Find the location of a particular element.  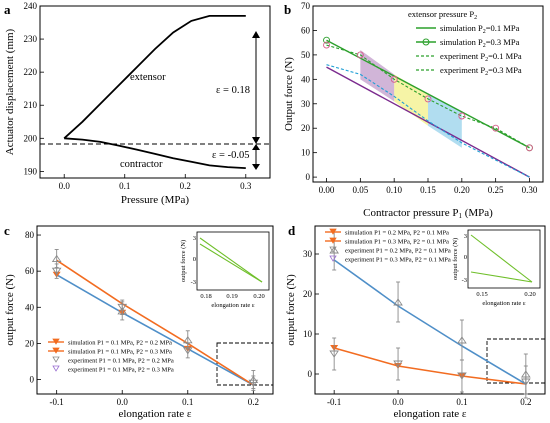

label-epsilon-extensor: ε = 0.18 is located at coordinates (233, 90).